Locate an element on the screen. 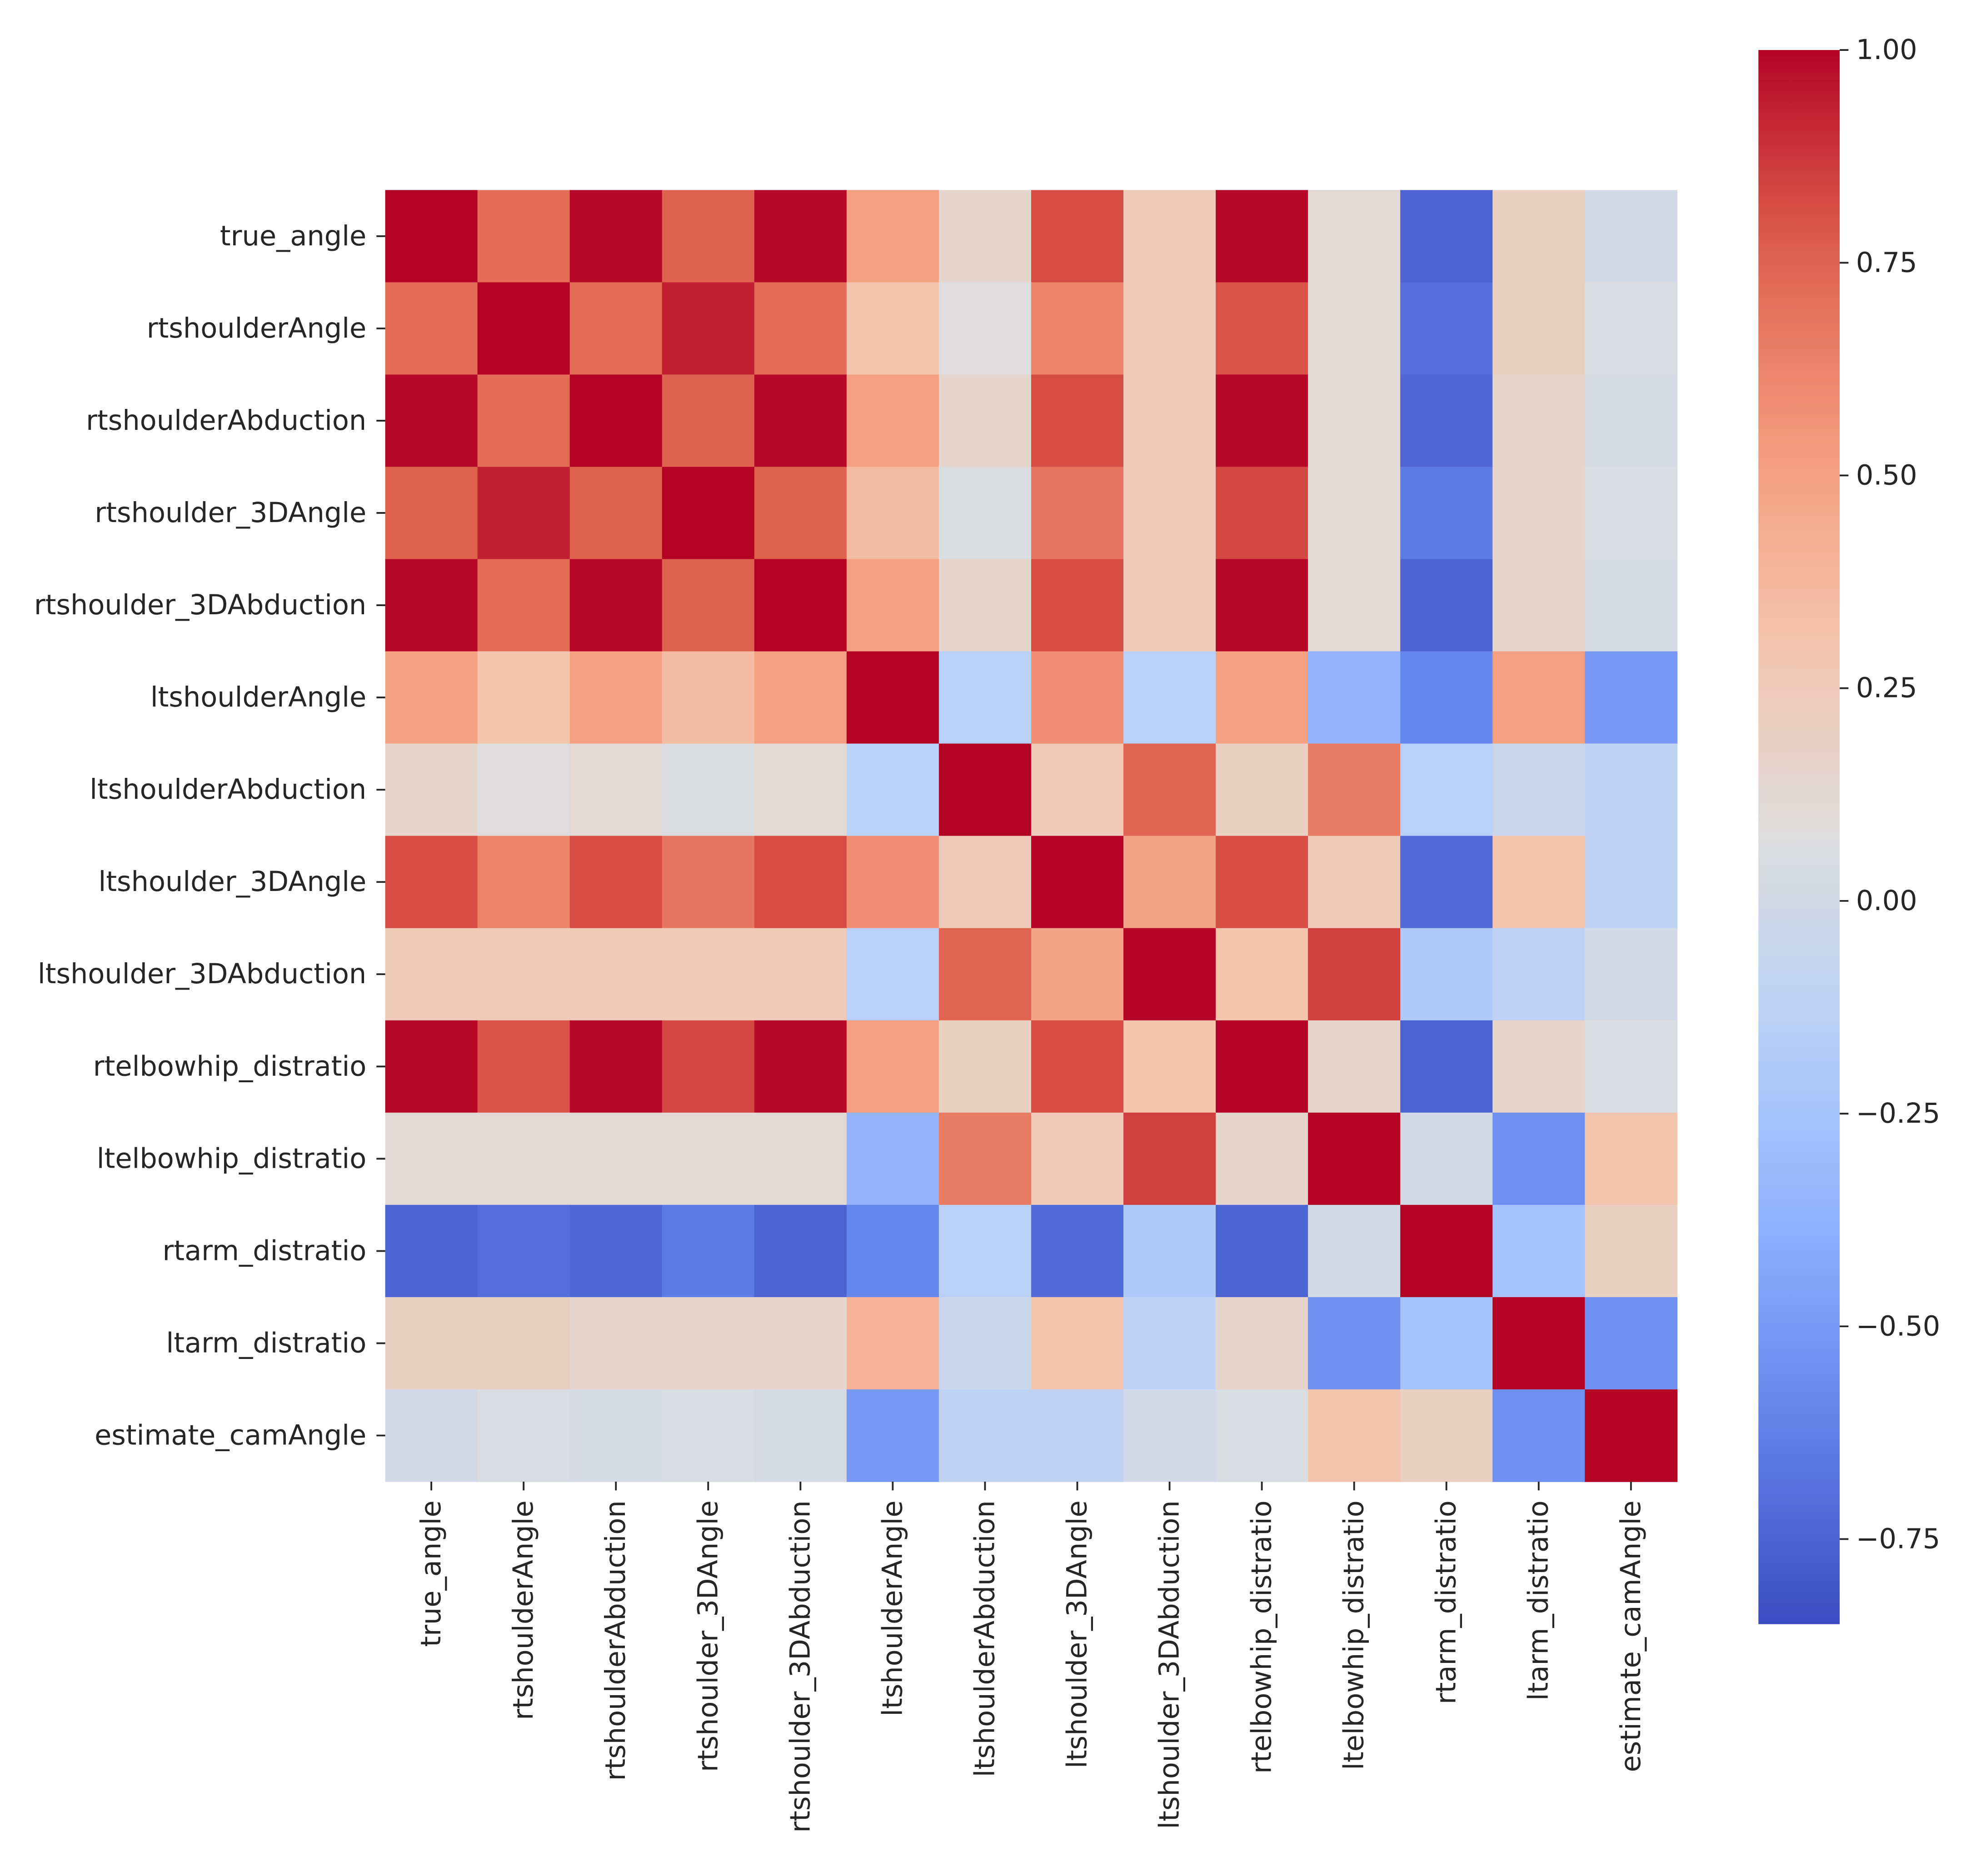 Image resolution: width=1961 pixels, height=1876 pixels. colorbar: 1.00 0.75 0.50 0.25 0.00 −0.25 −0.50 −0.75 is located at coordinates (1849, 829).